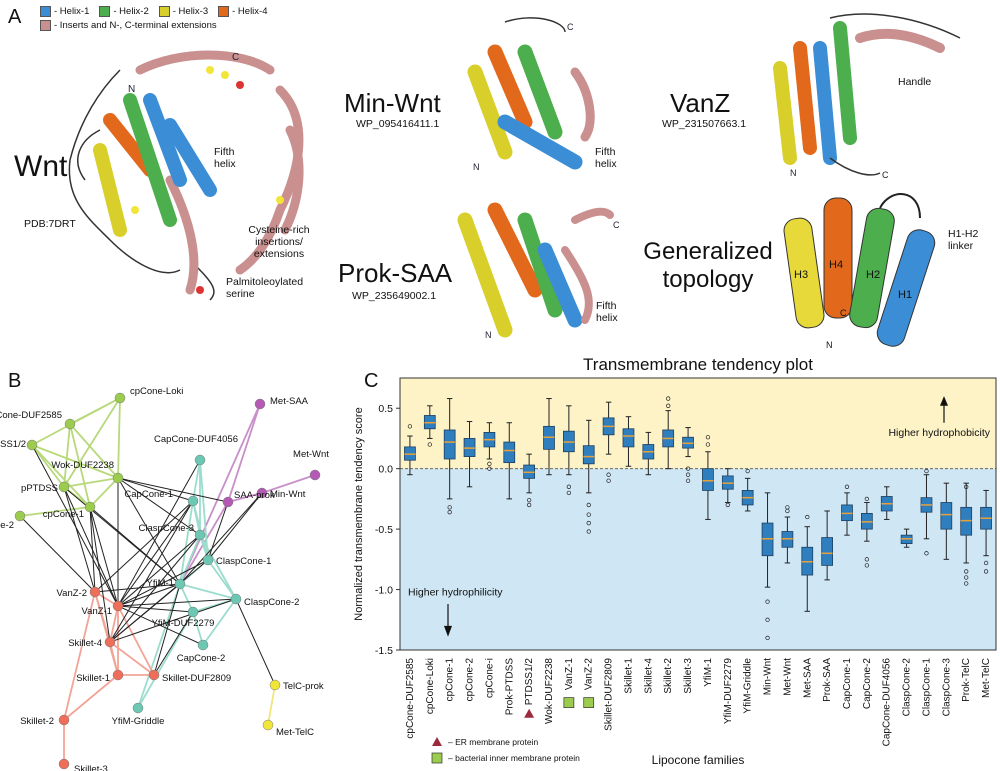 This screenshot has height=771, width=1000. Describe the element at coordinates (966, 680) in the screenshot. I see `x-tick-label: Prok-TelC` at that location.